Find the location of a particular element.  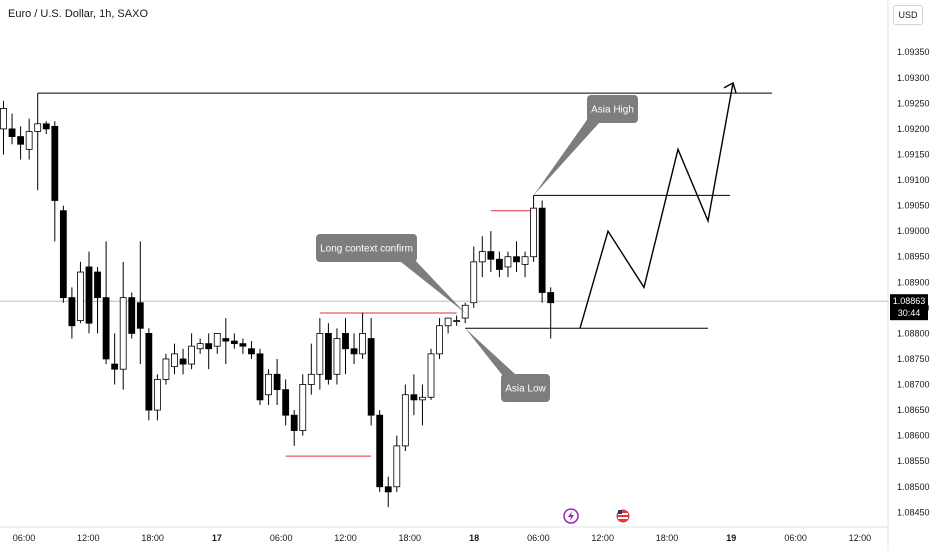

callout-pointer is located at coordinates (490, 352).